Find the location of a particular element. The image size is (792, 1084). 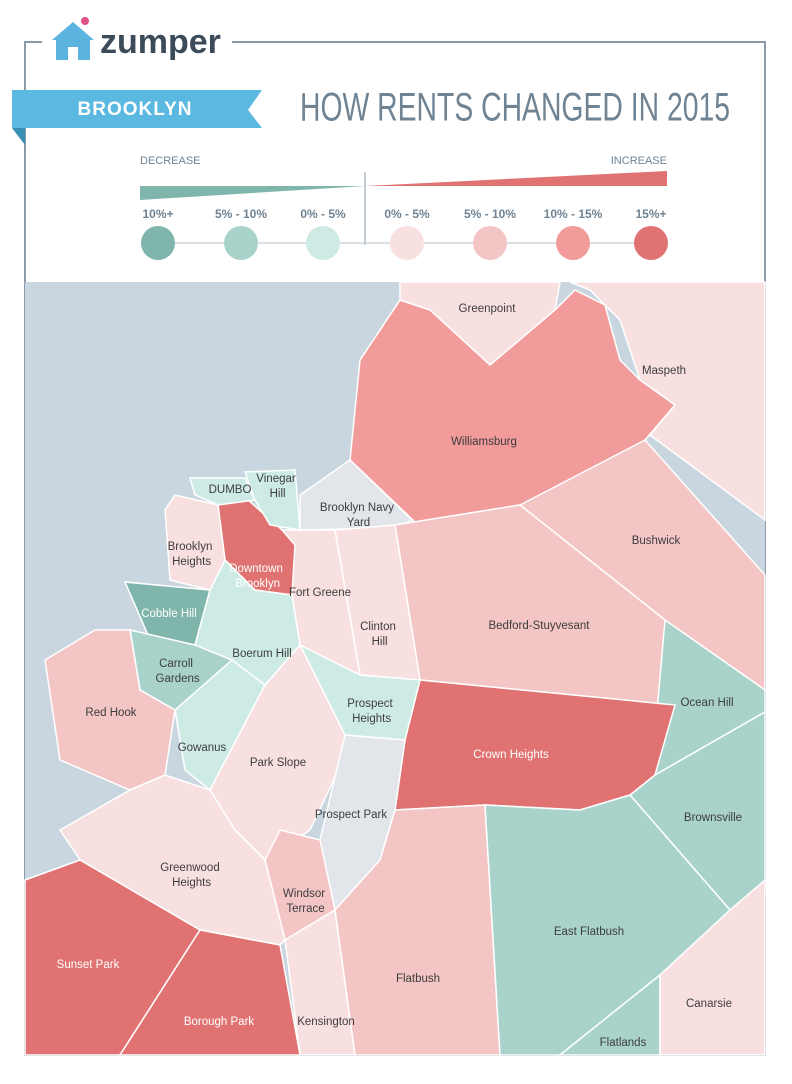

brand: zumper is located at coordinates (160, 42).